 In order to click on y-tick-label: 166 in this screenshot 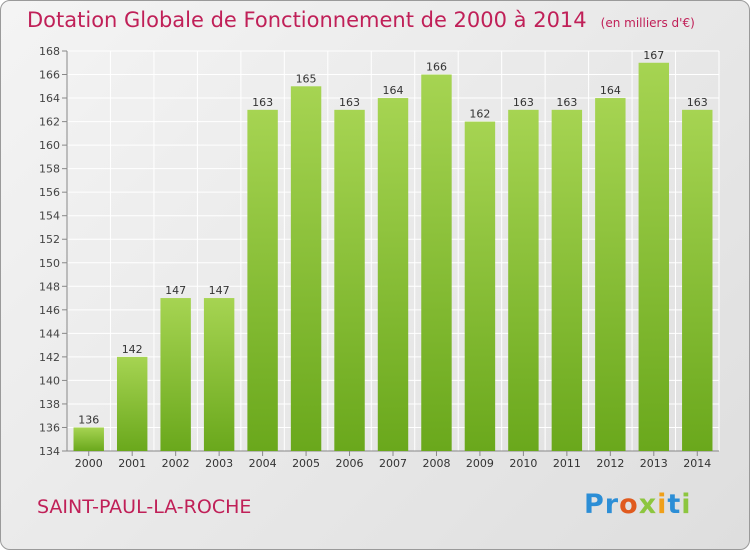, I will do `click(49, 75)`.